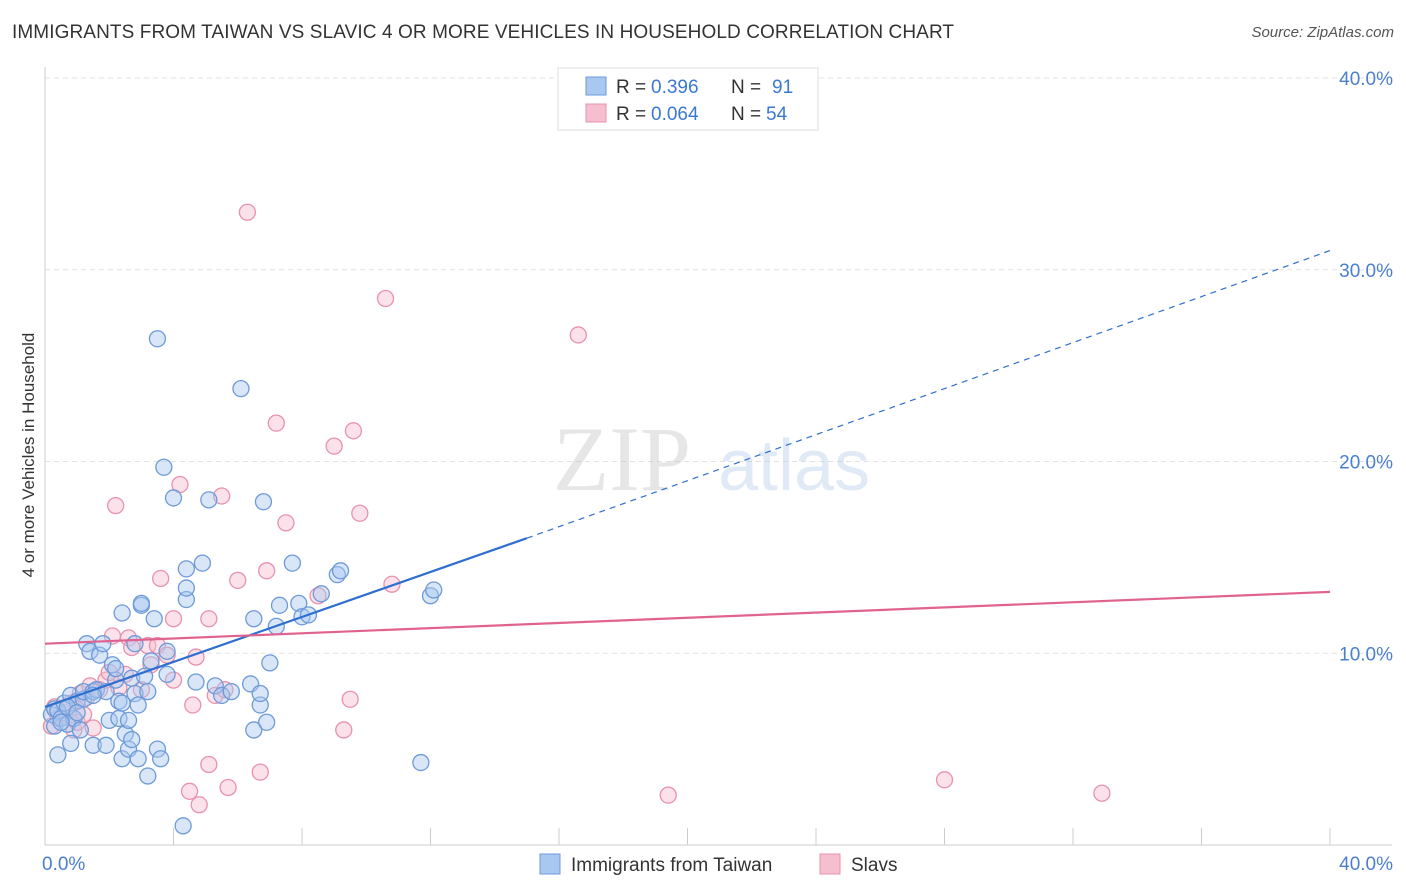 Image resolution: width=1406 pixels, height=892 pixels. What do you see at coordinates (777, 114) in the screenshot?
I see `legend-n-value: 54` at bounding box center [777, 114].